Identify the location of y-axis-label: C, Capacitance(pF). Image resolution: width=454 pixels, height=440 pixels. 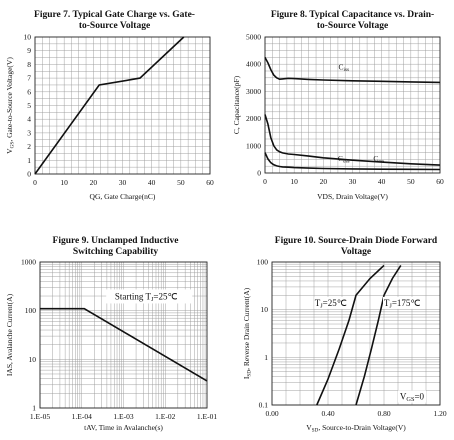
(236, 104).